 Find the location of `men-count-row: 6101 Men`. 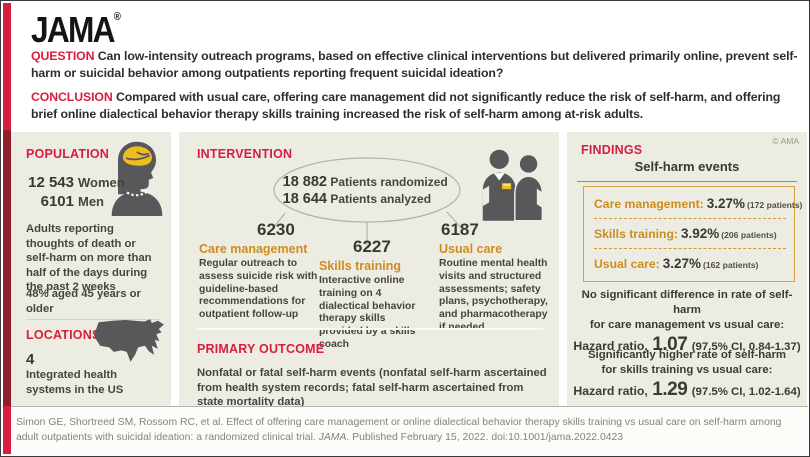

men-count-row: 6101 Men is located at coordinates (75, 201).